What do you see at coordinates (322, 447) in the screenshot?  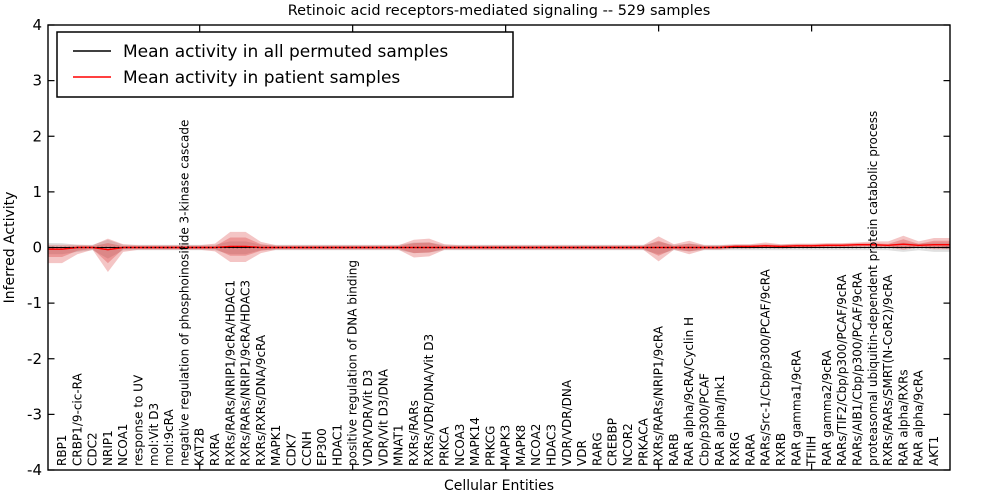 I see `x-tick-label: EP300` at bounding box center [322, 447].